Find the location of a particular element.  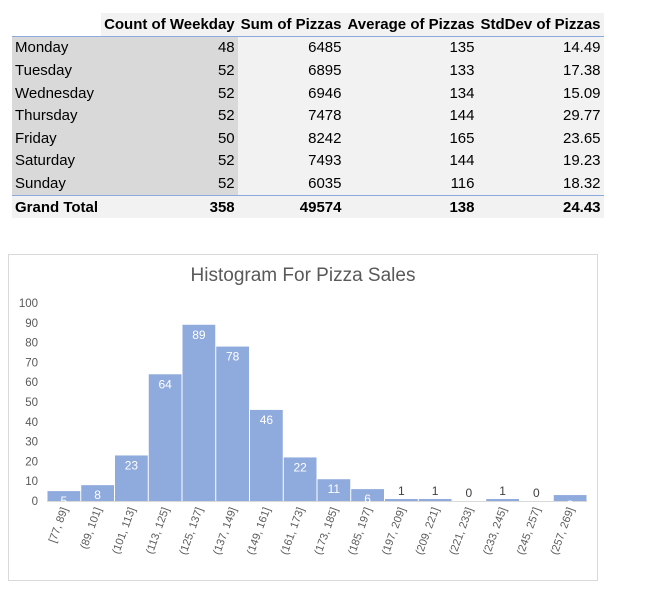

data-label: 5 is located at coordinates (64, 501).